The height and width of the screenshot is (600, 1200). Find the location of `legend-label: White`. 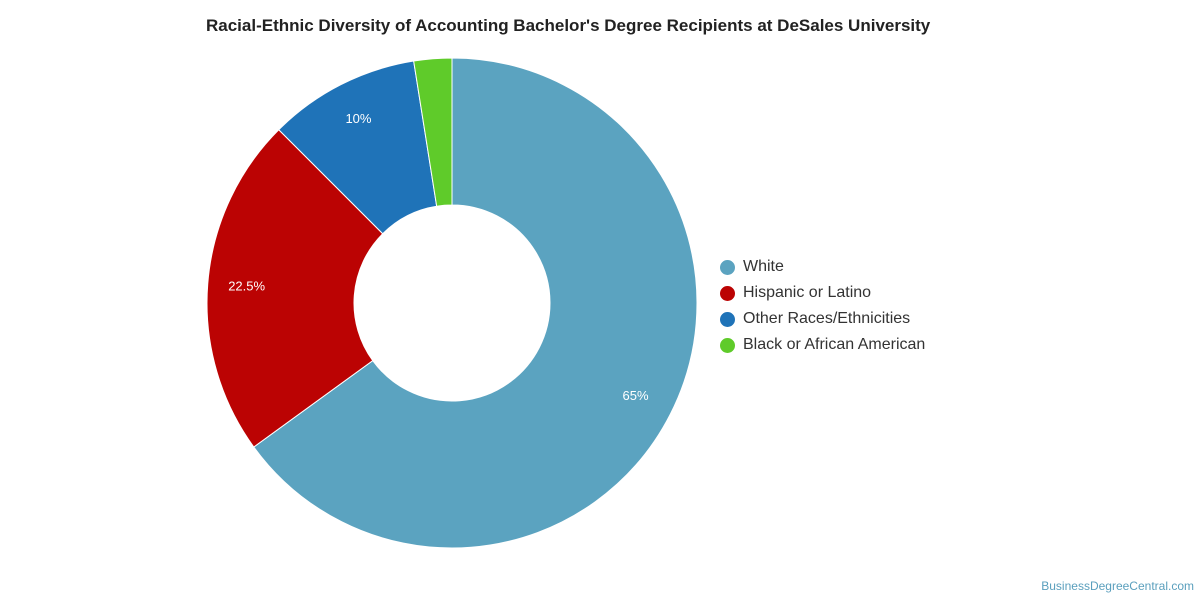

legend-label: White is located at coordinates (763, 266).